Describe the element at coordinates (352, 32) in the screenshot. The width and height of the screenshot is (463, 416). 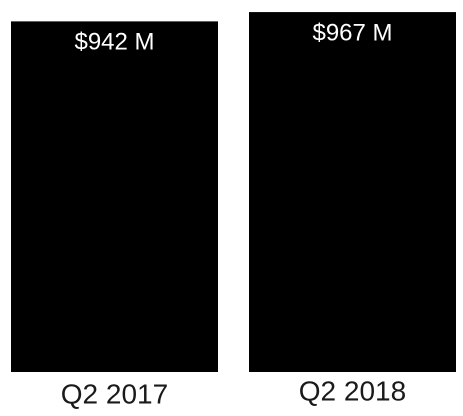
I see `bar-value-label-2: $967 M` at that location.